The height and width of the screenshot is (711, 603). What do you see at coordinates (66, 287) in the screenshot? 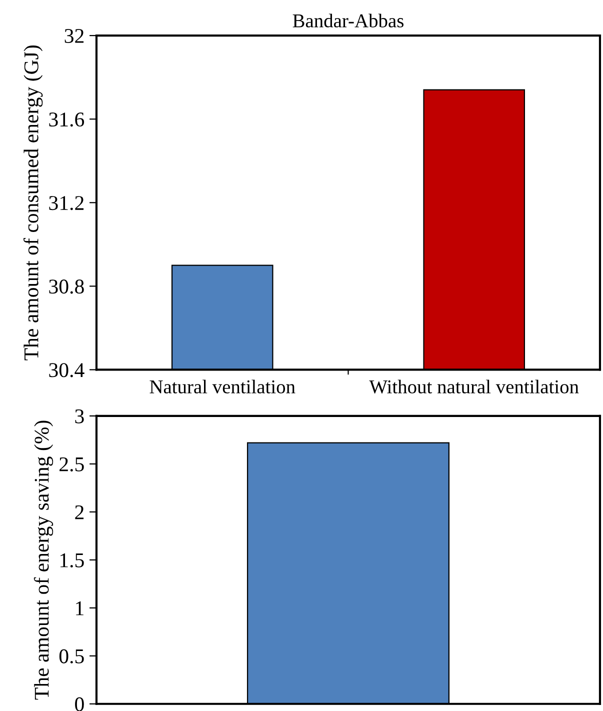
I see `y-tick-label: 30.8` at bounding box center [66, 287].